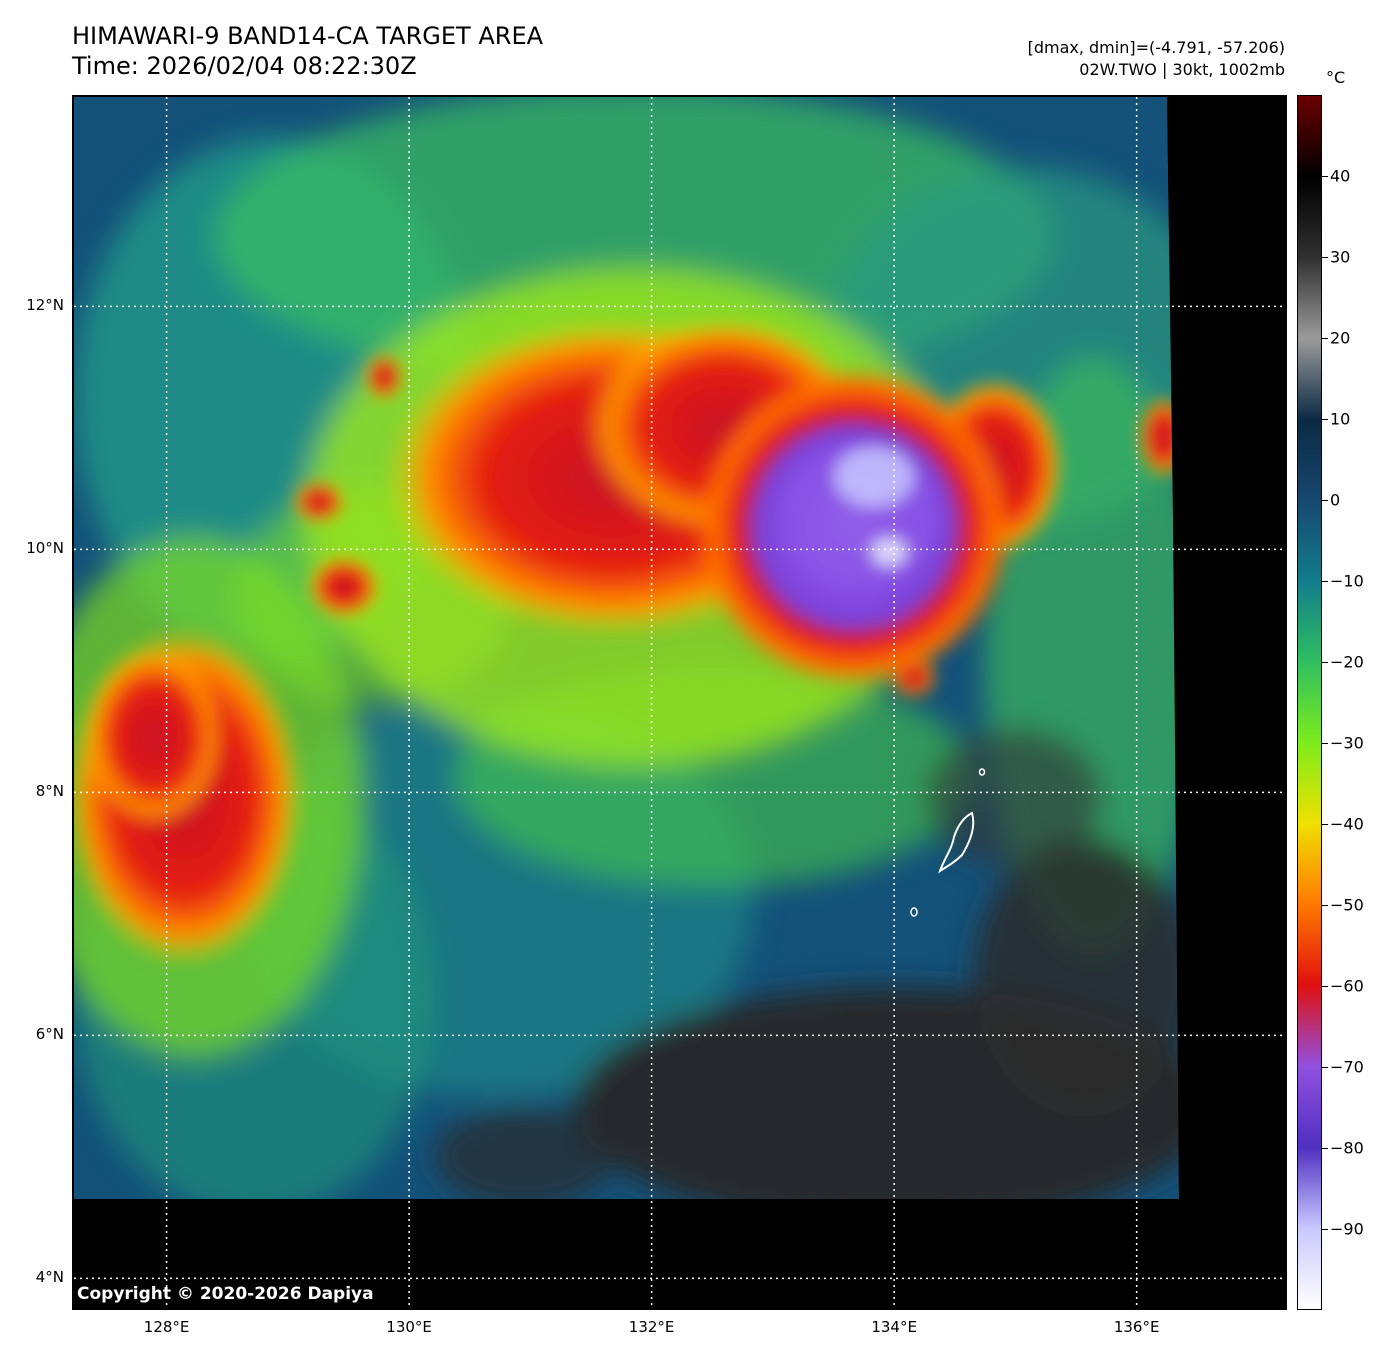 Image resolution: width=1390 pixels, height=1359 pixels. I want to click on colorbar-tick-label: −10, so click(1347, 581).